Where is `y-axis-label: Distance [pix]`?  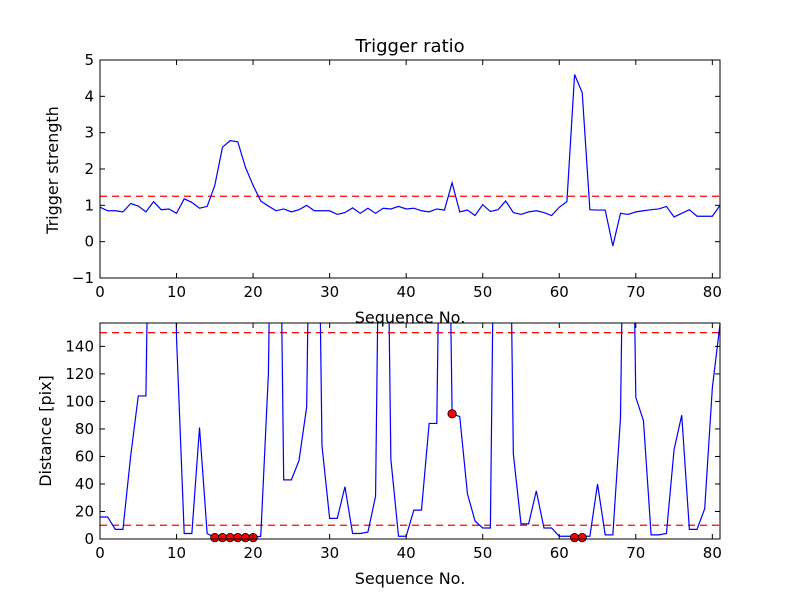
y-axis-label: Distance [pix] is located at coordinates (45, 431).